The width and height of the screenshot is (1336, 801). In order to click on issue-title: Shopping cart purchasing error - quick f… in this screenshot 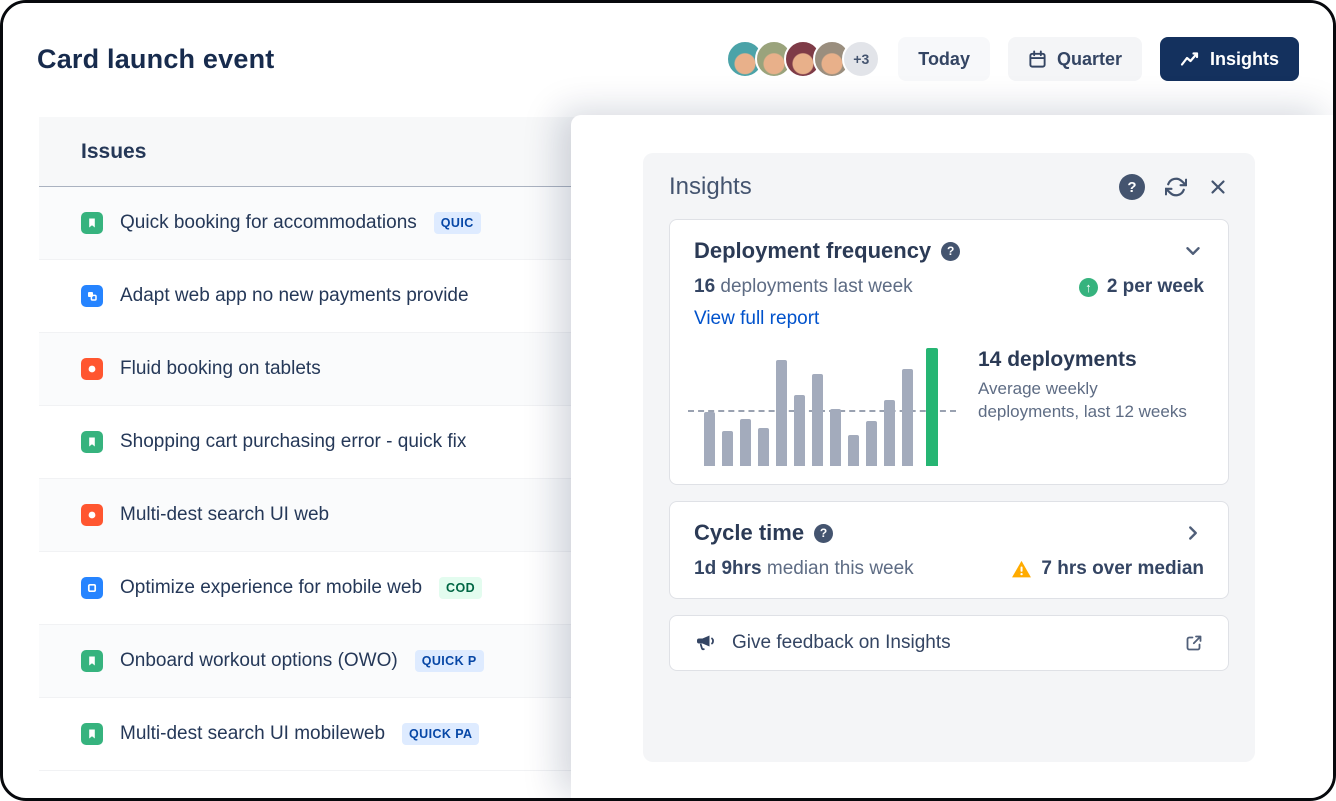, I will do `click(293, 441)`.